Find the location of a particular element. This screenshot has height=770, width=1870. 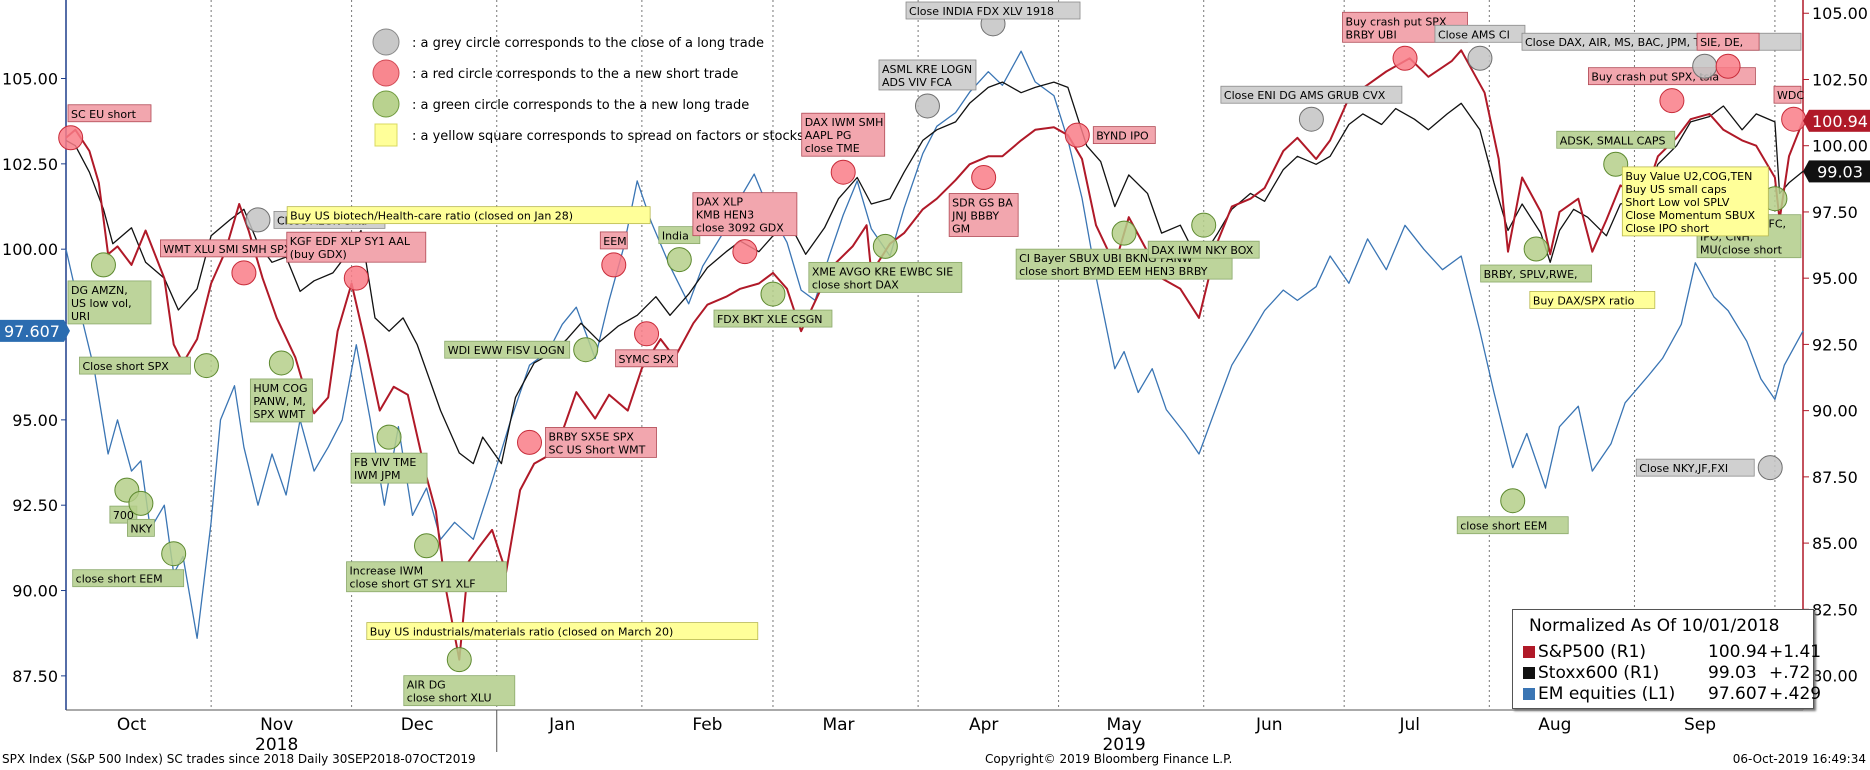

right-axis-tick-label: 95.00 is located at coordinates (1835, 278).